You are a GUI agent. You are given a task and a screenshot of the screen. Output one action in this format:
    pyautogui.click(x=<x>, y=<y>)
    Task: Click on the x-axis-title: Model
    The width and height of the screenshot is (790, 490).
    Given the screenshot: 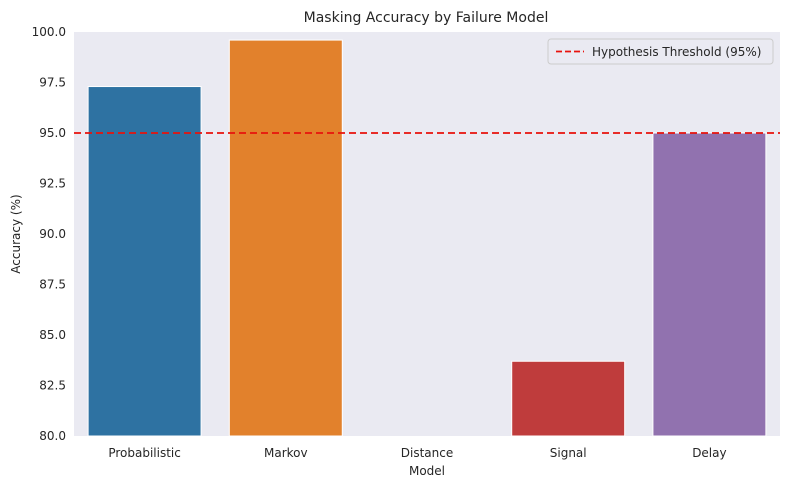 What is the action you would take?
    pyautogui.click(x=427, y=471)
    